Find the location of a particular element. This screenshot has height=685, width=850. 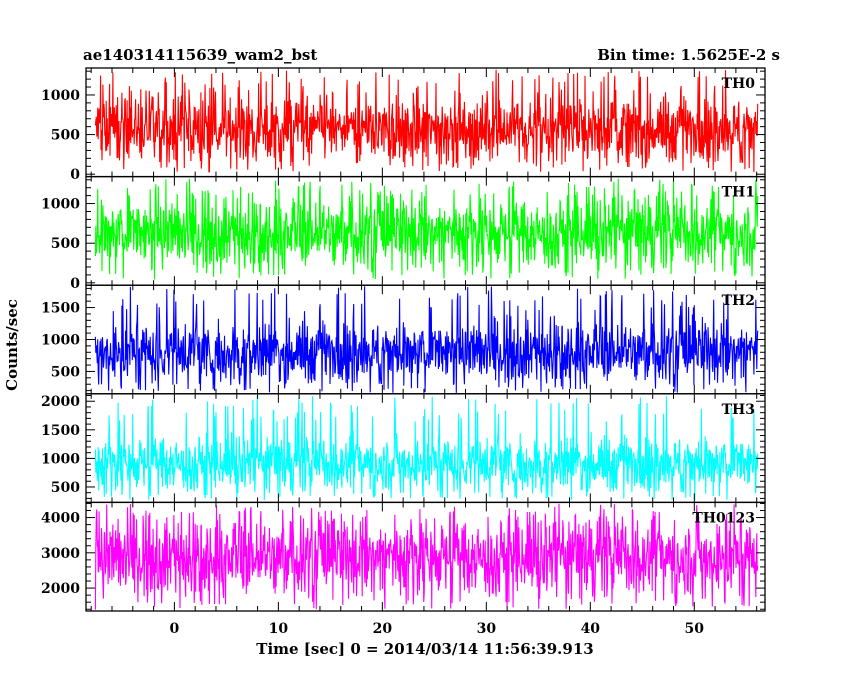

panel-th0123: 2000 3000 4000 TH0123 is located at coordinates (403, 556).